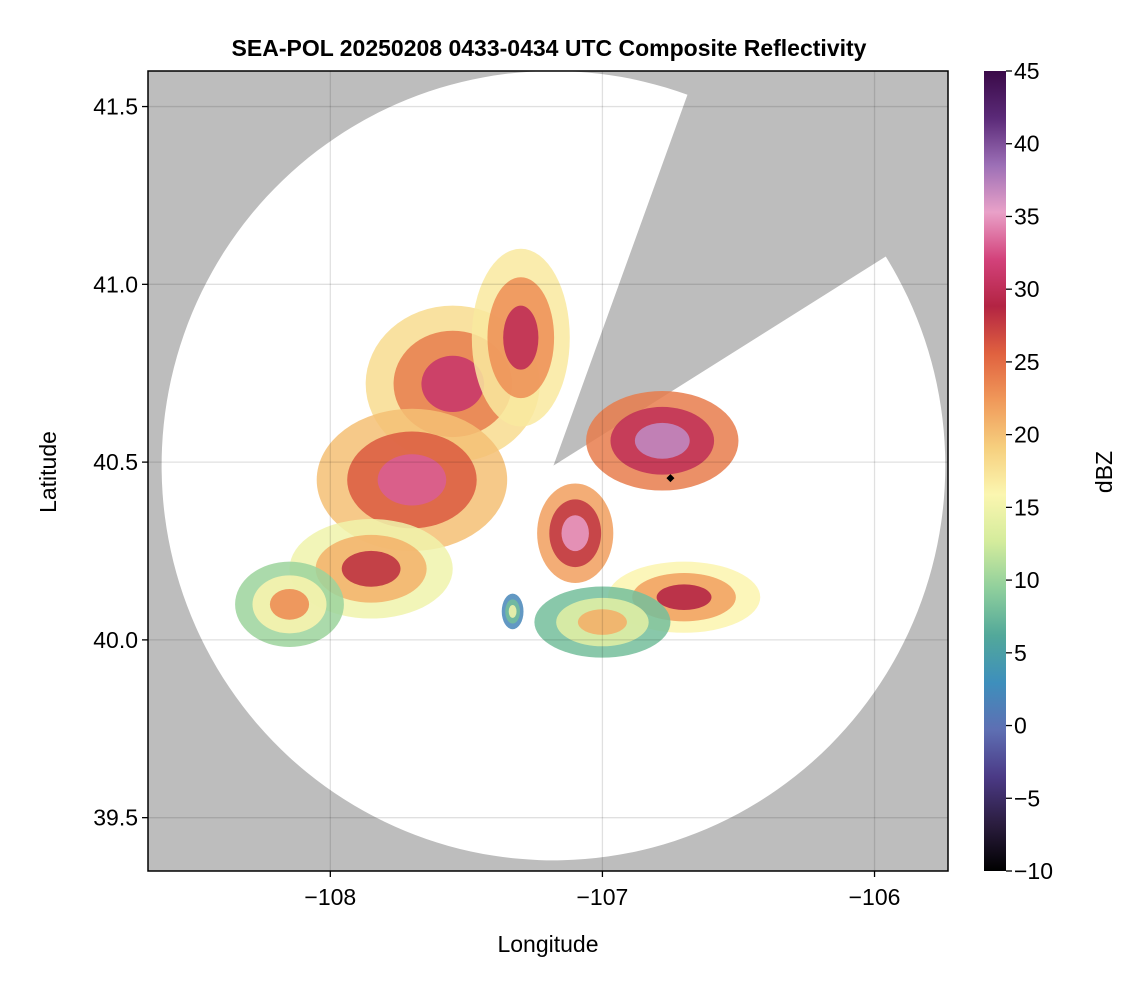 This screenshot has width=1146, height=995. Describe the element at coordinates (1027, 580) in the screenshot. I see `colorbar-tick-label: 10` at that location.